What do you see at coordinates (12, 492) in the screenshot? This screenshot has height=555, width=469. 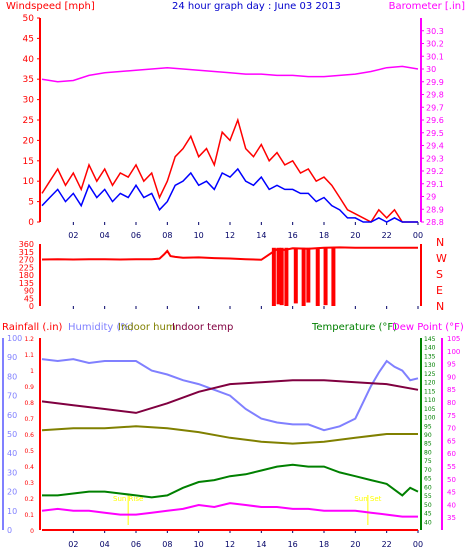 I see `humidity-tick-label: 20` at bounding box center [12, 492].